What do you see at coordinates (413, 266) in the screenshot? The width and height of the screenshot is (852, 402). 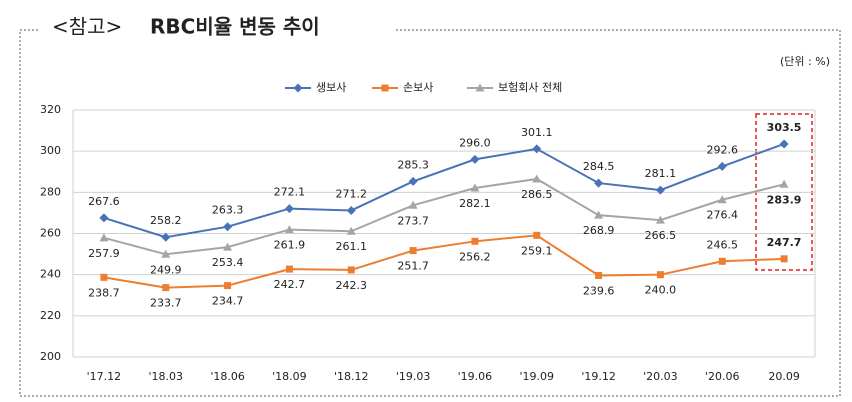 I see `data-label: 251.7` at bounding box center [413, 266].